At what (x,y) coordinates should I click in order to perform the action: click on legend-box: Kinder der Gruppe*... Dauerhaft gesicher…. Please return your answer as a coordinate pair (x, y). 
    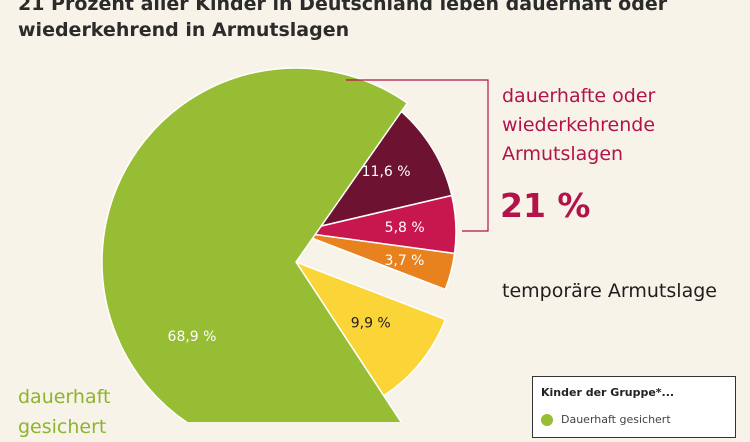
    Looking at the image, I should click on (634, 407).